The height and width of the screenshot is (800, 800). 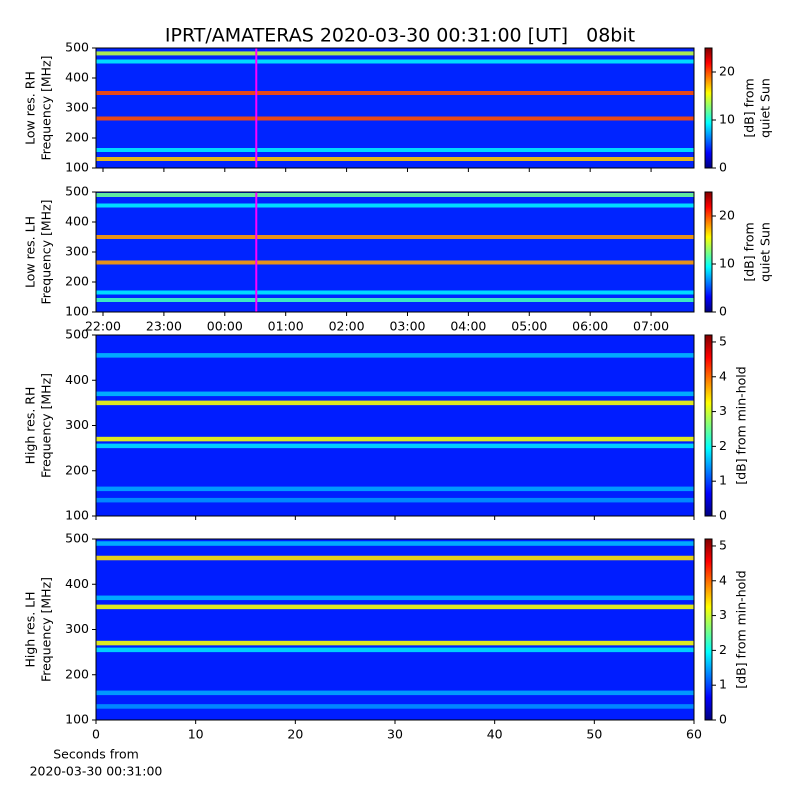 What do you see at coordinates (468, 326) in the screenshot?
I see `x-tick-label: 04:00` at bounding box center [468, 326].